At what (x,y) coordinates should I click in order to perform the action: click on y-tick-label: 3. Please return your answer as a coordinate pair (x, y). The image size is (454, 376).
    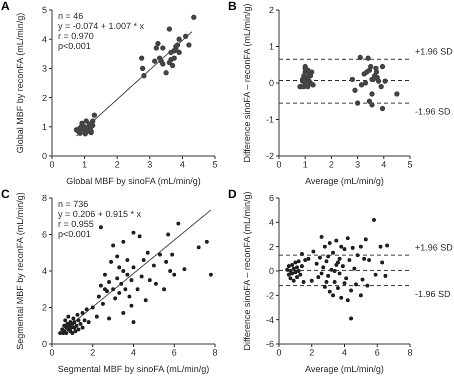
    Looking at the image, I should click on (44, 69).